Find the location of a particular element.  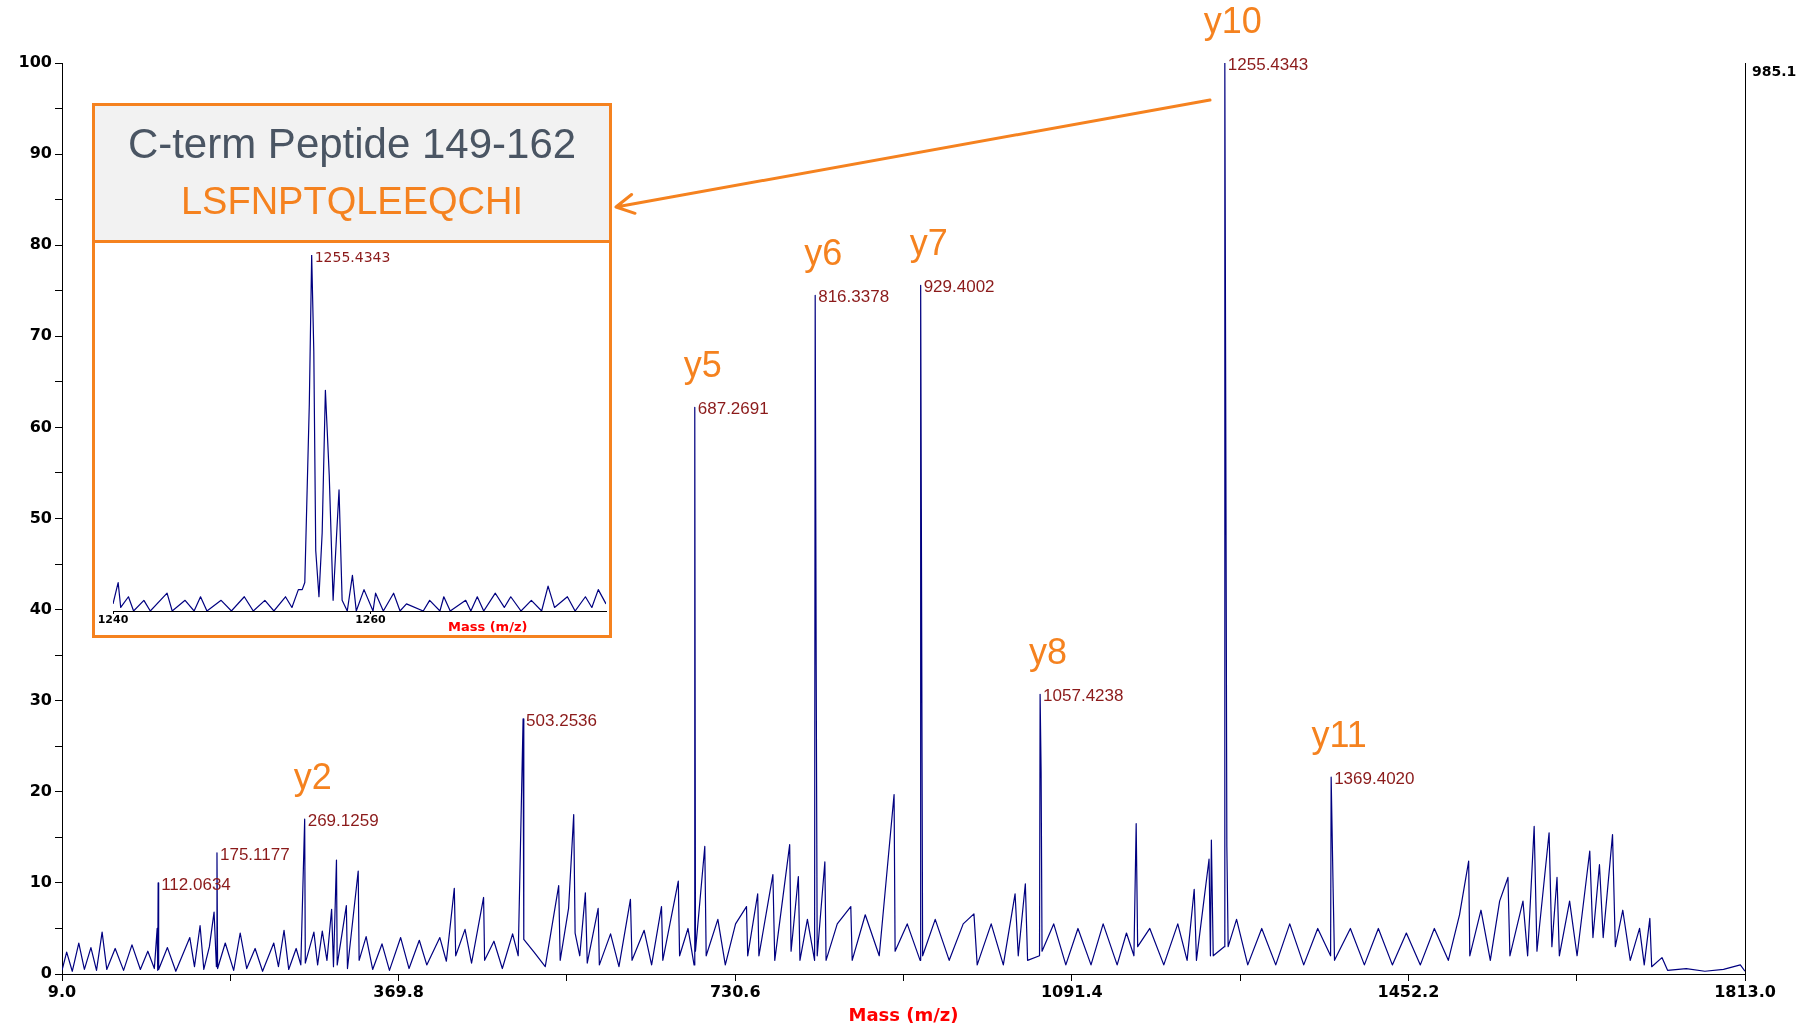

y-tick-label: 80 is located at coordinates (40, 244).